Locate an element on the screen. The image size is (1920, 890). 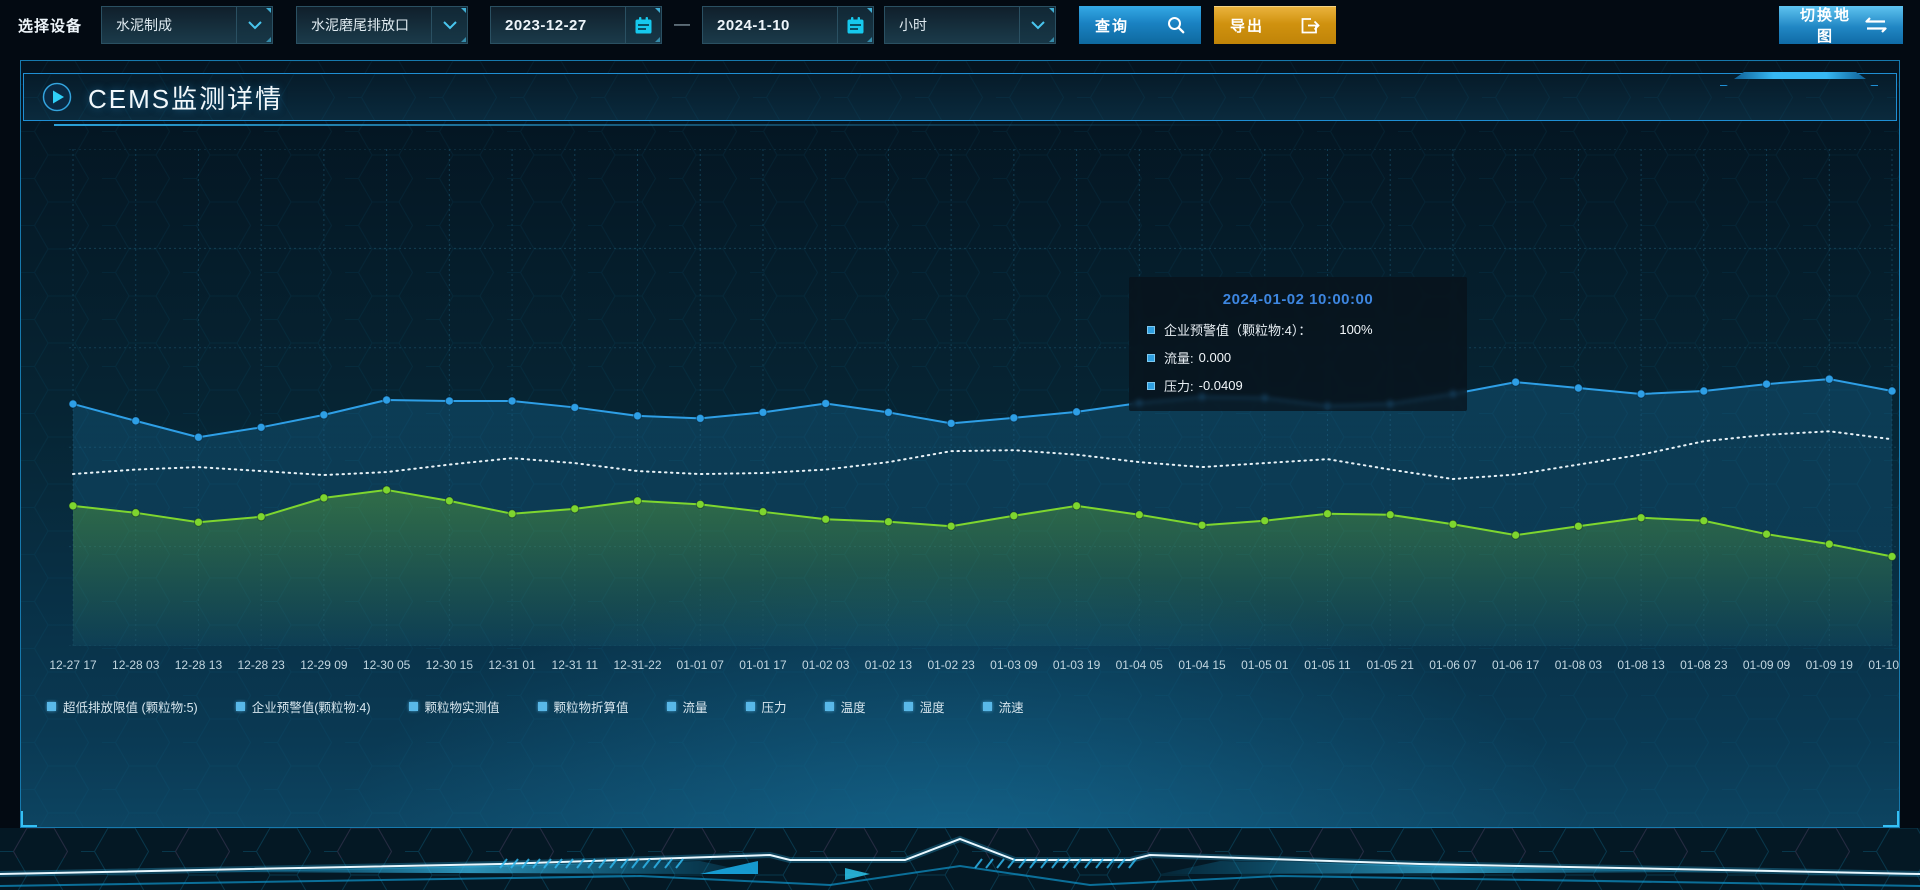
legend-item: 超低排放限值 (颗粒物:5) is located at coordinates (122, 706).